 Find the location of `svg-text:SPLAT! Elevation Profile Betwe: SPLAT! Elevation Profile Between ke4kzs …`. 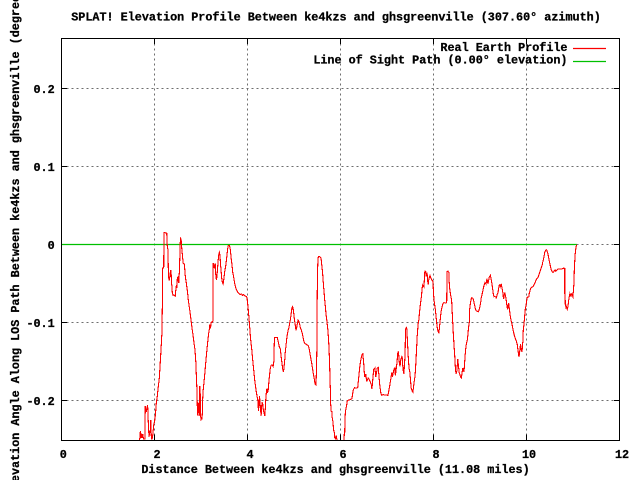

svg-text:SPLAT! Elevation Profile Betwe: SPLAT! Elevation Profile Between ke4kzs … is located at coordinates (336, 18).